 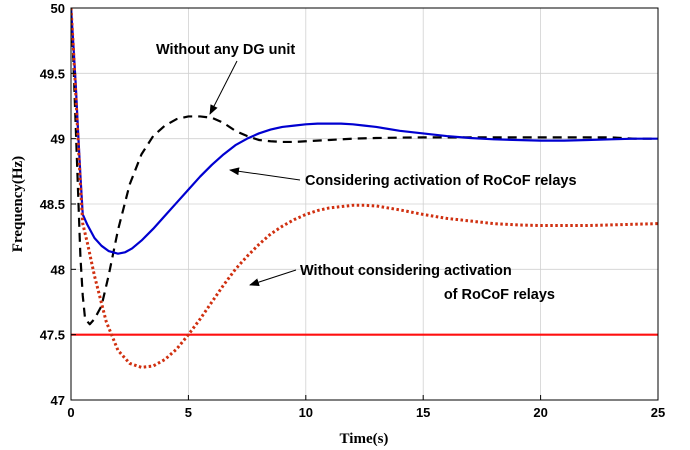 I want to click on x-tick-label: 0, so click(x=70, y=412).